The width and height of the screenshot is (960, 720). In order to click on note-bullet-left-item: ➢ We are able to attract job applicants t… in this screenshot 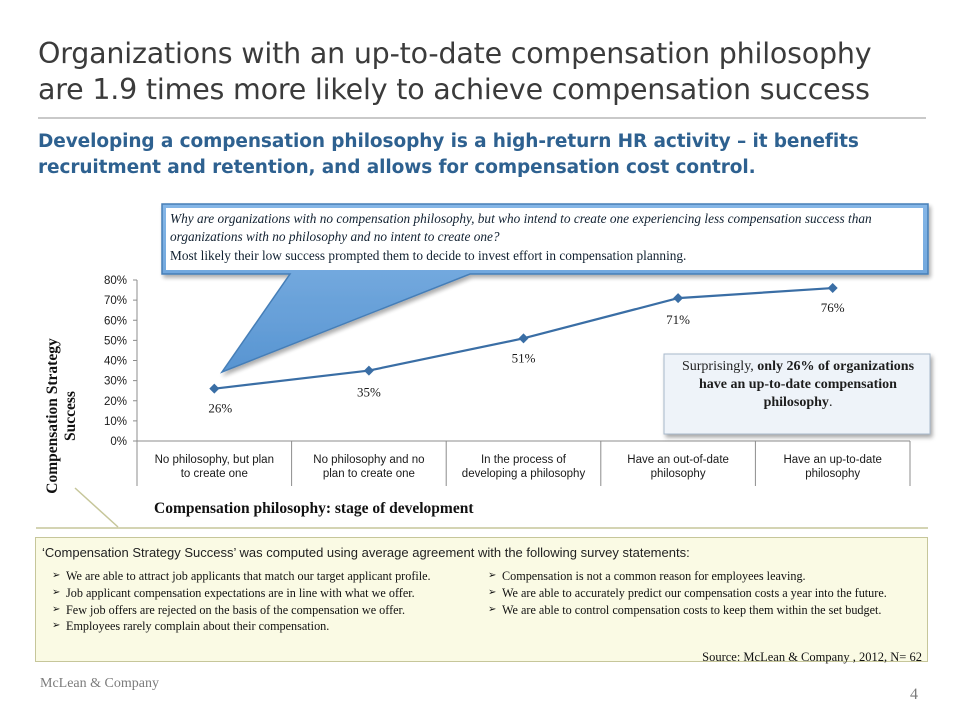, I will do `click(262, 576)`.